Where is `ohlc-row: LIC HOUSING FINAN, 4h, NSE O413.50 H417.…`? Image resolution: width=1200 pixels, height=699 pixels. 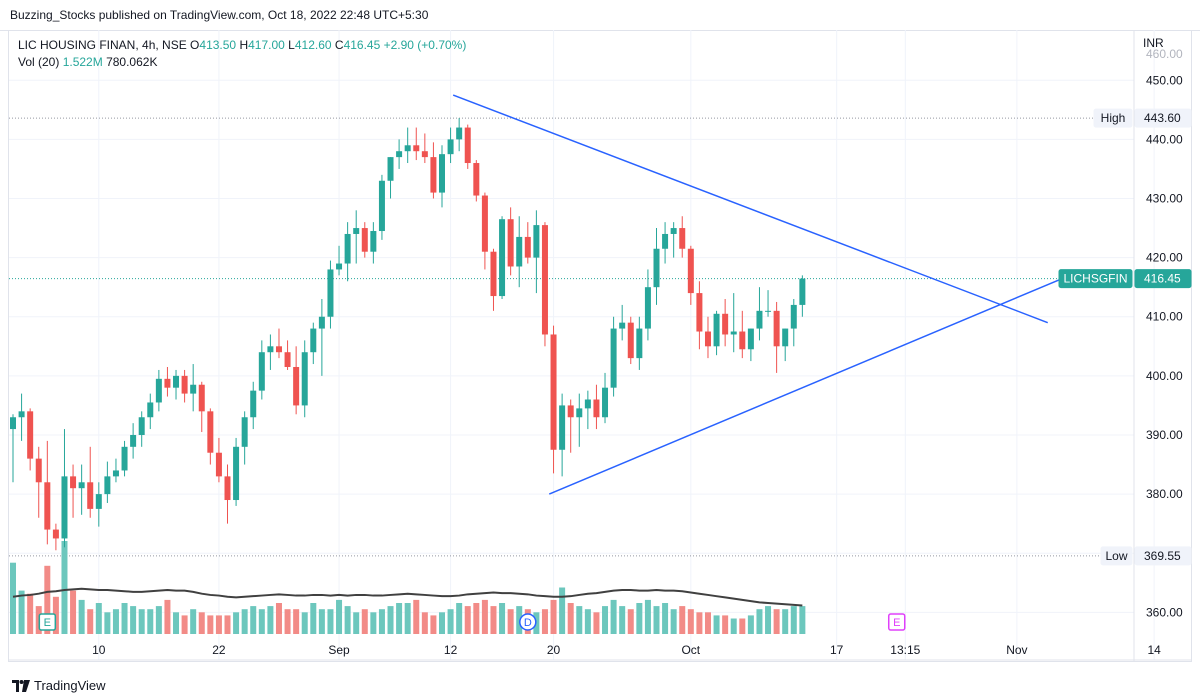
ohlc-row: LIC HOUSING FINAN, 4h, NSE O413.50 H417.… is located at coordinates (242, 45).